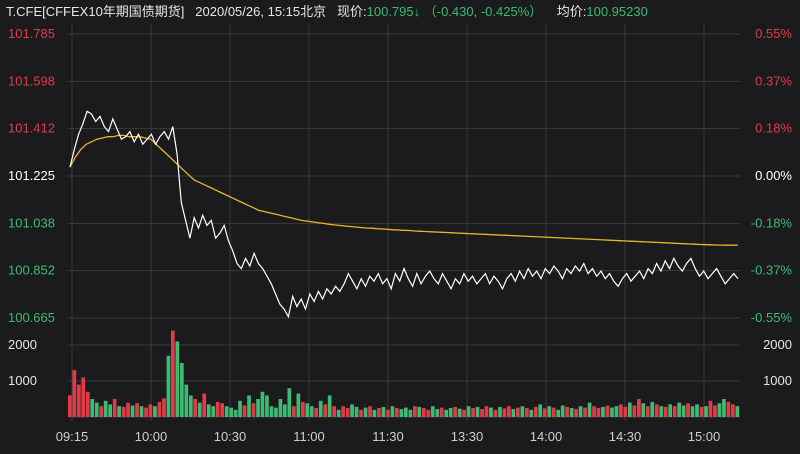 The image size is (800, 454). Describe the element at coordinates (617, 11) in the screenshot. I see `avg-price: 100.95230` at that location.